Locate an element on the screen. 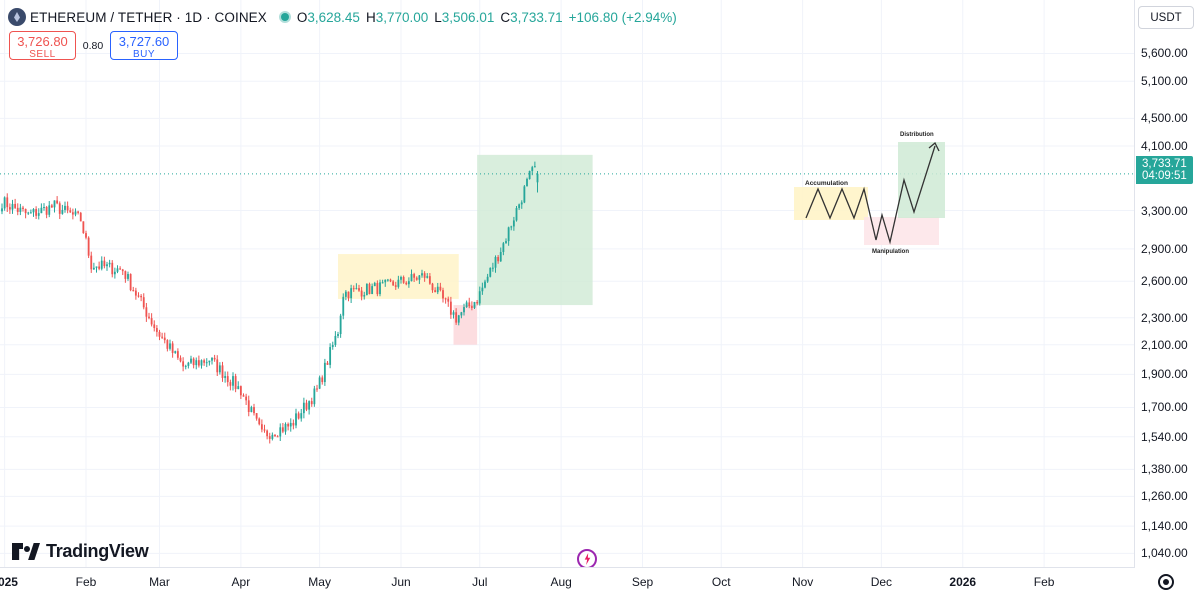 The height and width of the screenshot is (595, 1200). settings-icon is located at coordinates (1166, 582).